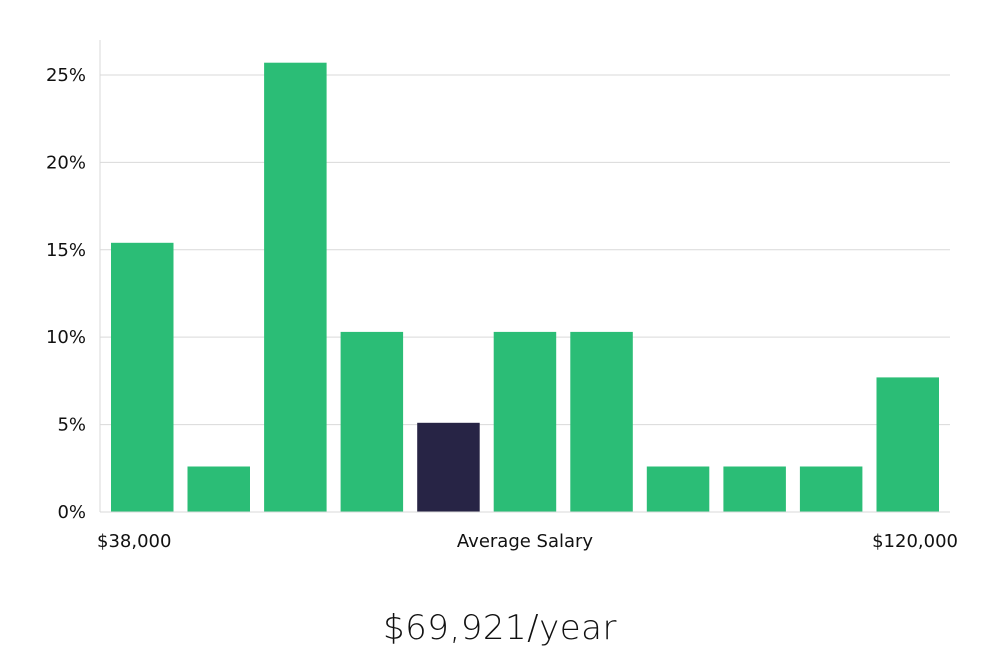 The height and width of the screenshot is (660, 1000). I want to click on x-axis-max-label: $120,000, so click(915, 541).